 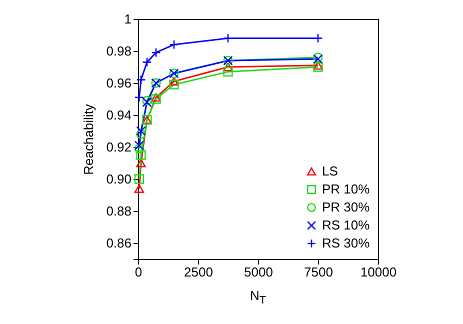 I want to click on y-tick-label: 1, so click(x=128, y=19).